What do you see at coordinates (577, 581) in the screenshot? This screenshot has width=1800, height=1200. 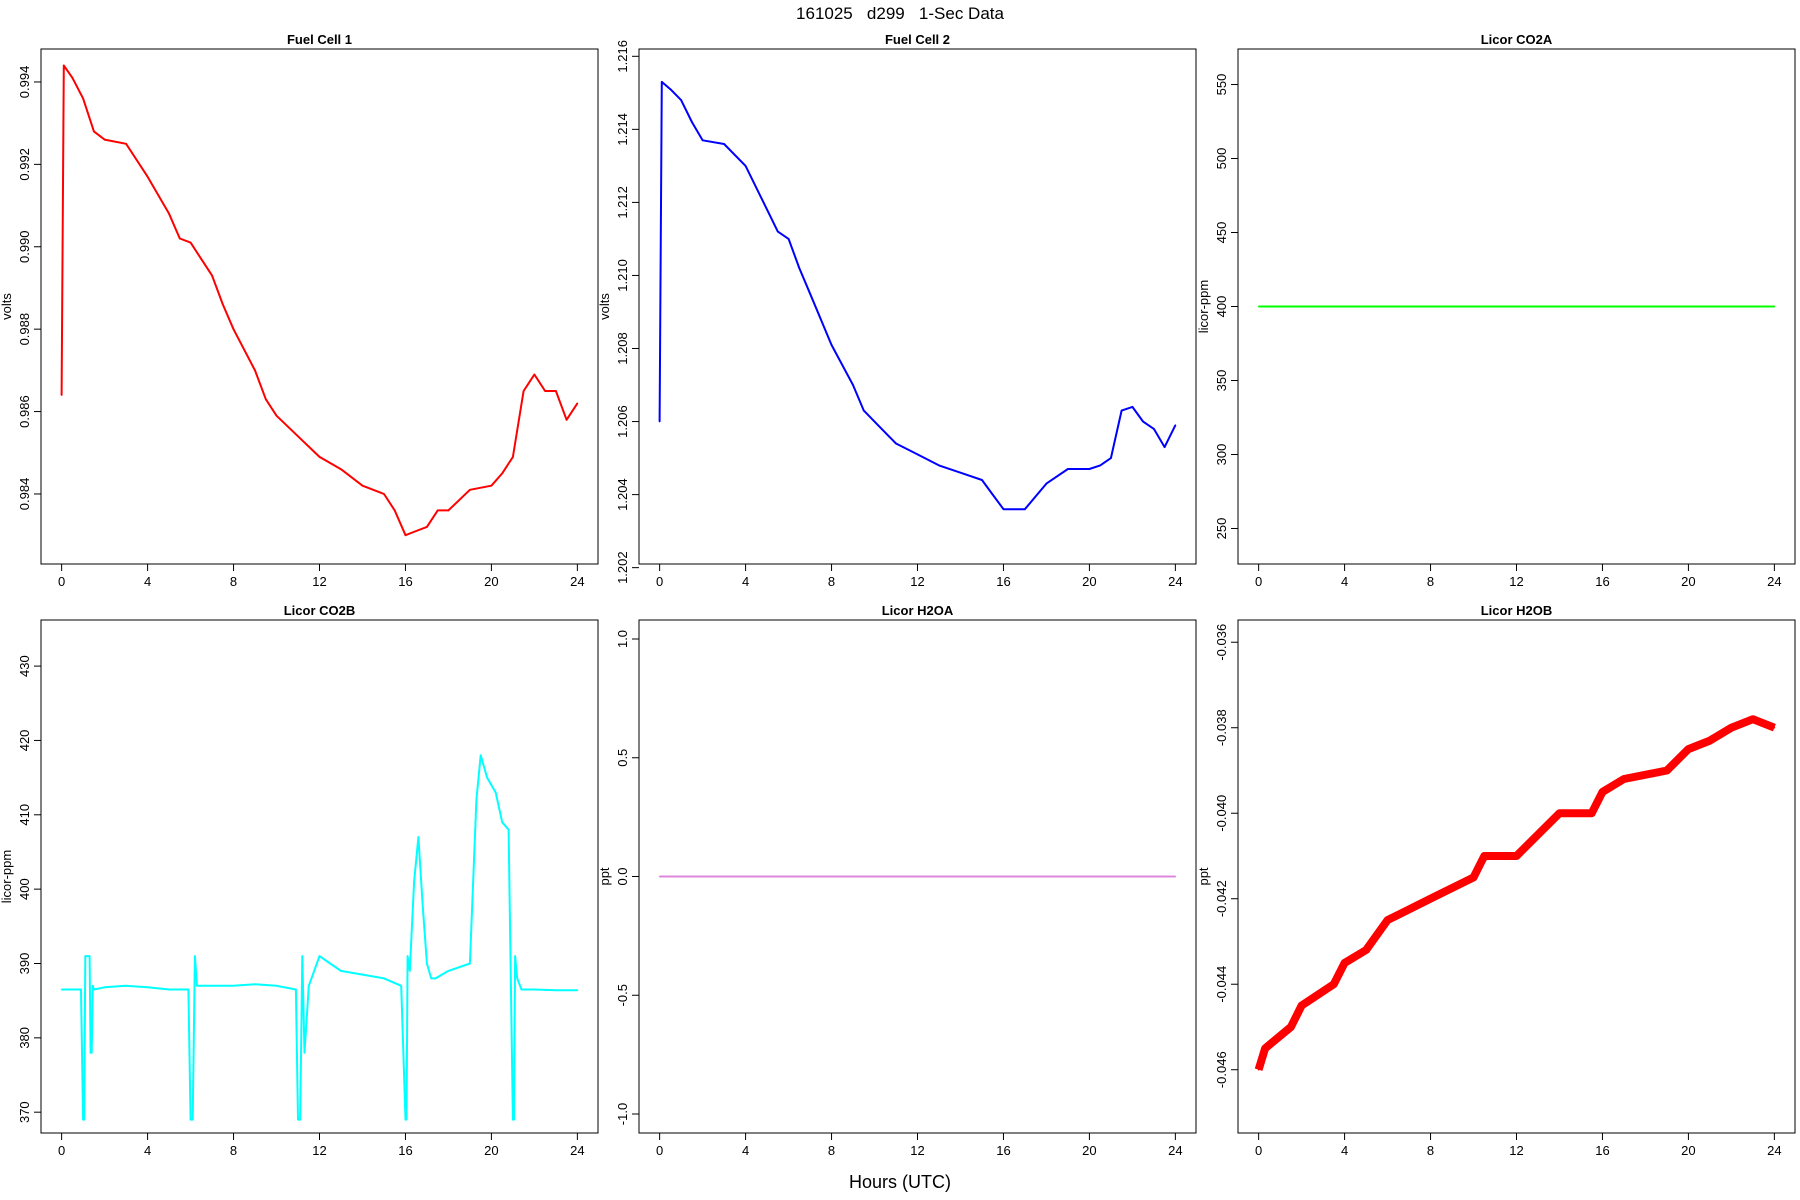 I see `x-tick-label: 24` at bounding box center [577, 581].